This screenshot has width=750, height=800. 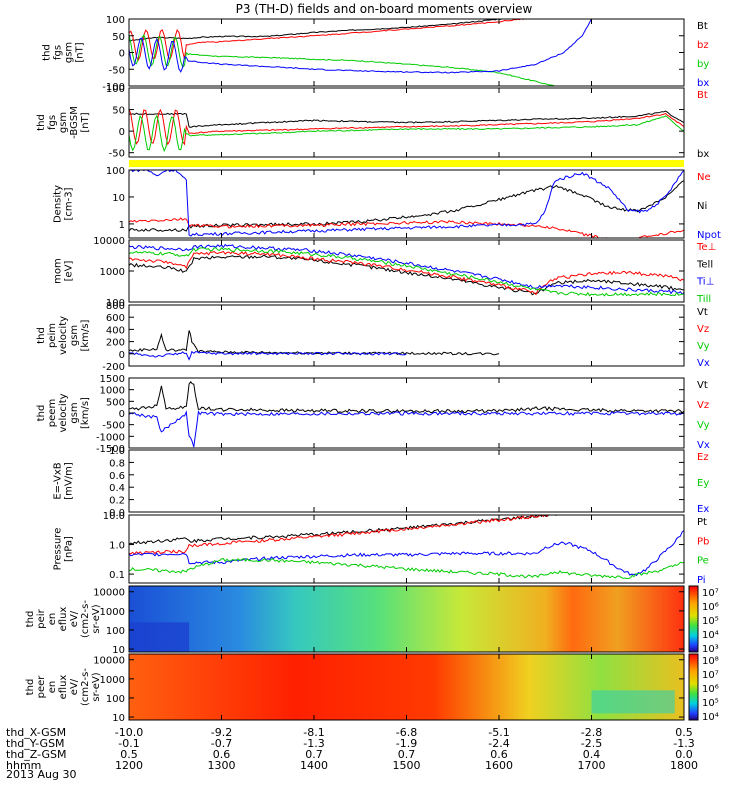 I want to click on density-series-Ni, so click(x=406, y=206).